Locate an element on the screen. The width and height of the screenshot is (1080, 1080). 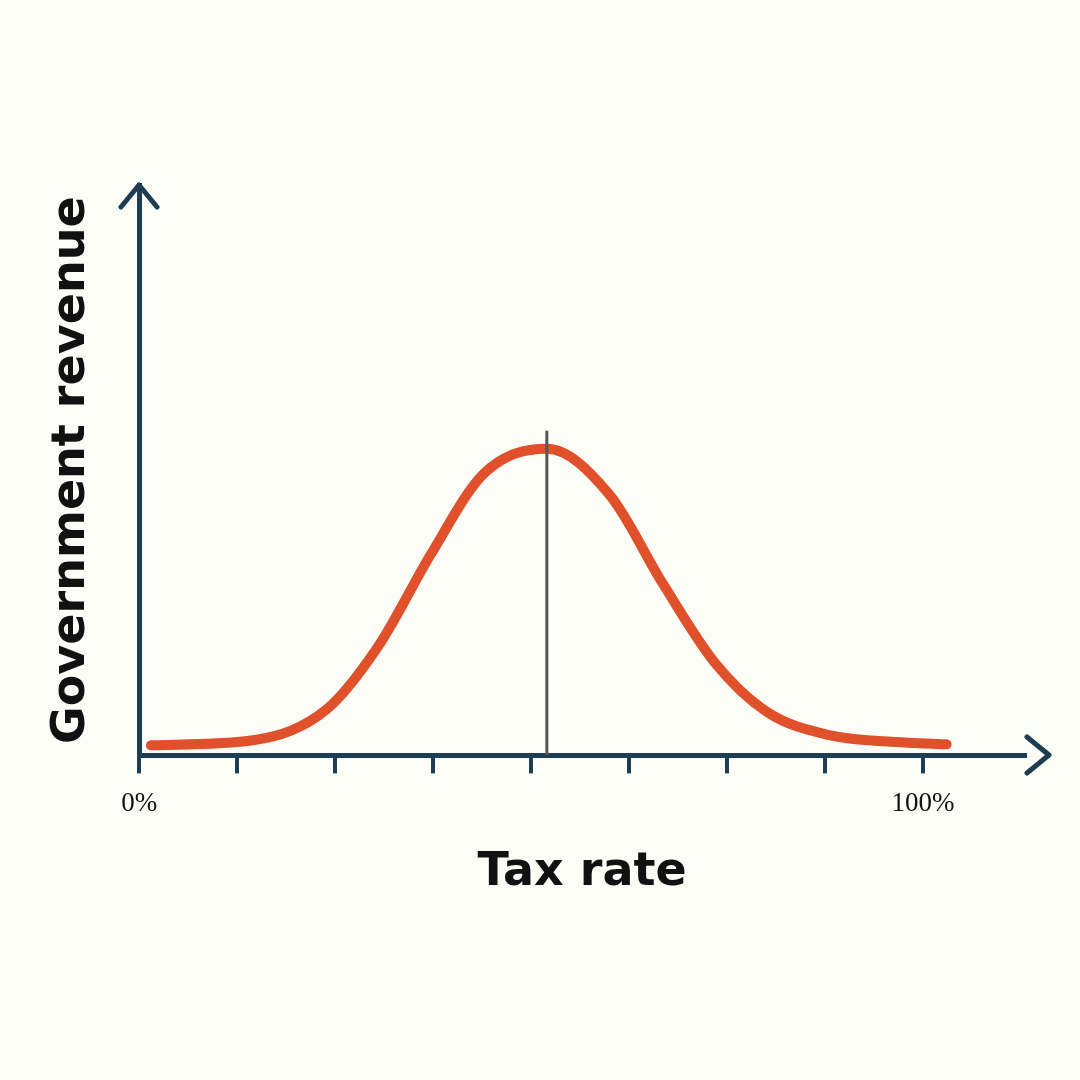
y-axis-title: Government revenue is located at coordinates (67, 470).